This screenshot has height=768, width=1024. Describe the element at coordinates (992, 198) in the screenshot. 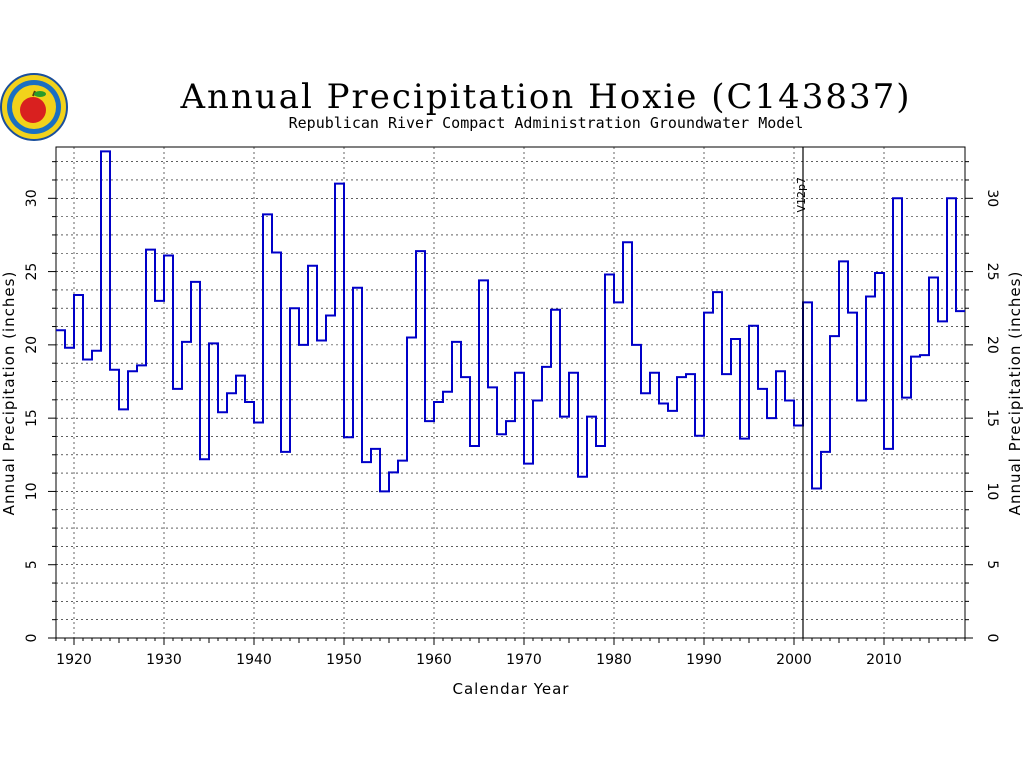

I see `y-tick-label-right: 30` at that location.